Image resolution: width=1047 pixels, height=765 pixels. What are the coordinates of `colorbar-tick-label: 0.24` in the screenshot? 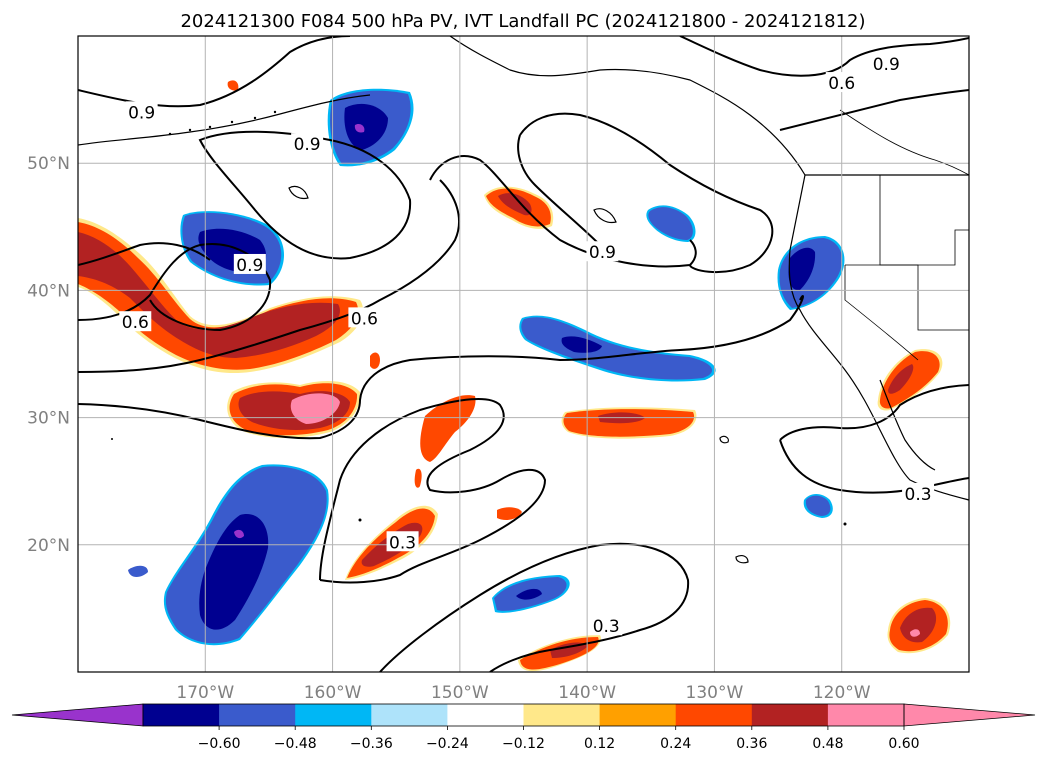 It's located at (675, 744).